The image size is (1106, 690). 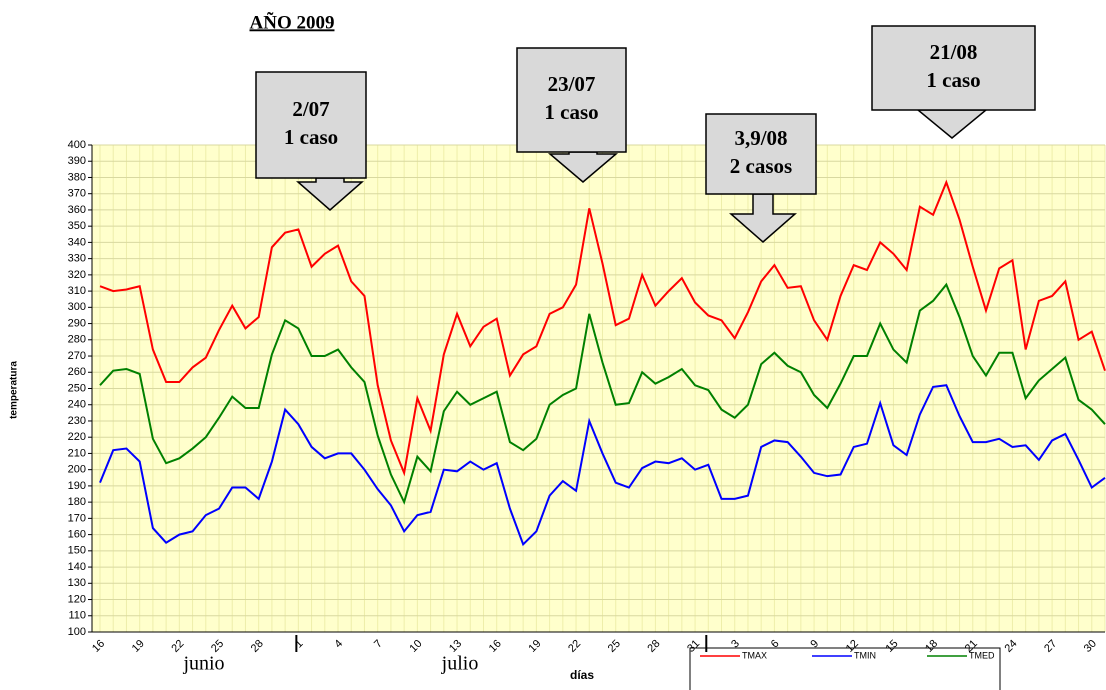 What do you see at coordinates (1050, 646) in the screenshot?
I see `x-tick-label: 27` at bounding box center [1050, 646].